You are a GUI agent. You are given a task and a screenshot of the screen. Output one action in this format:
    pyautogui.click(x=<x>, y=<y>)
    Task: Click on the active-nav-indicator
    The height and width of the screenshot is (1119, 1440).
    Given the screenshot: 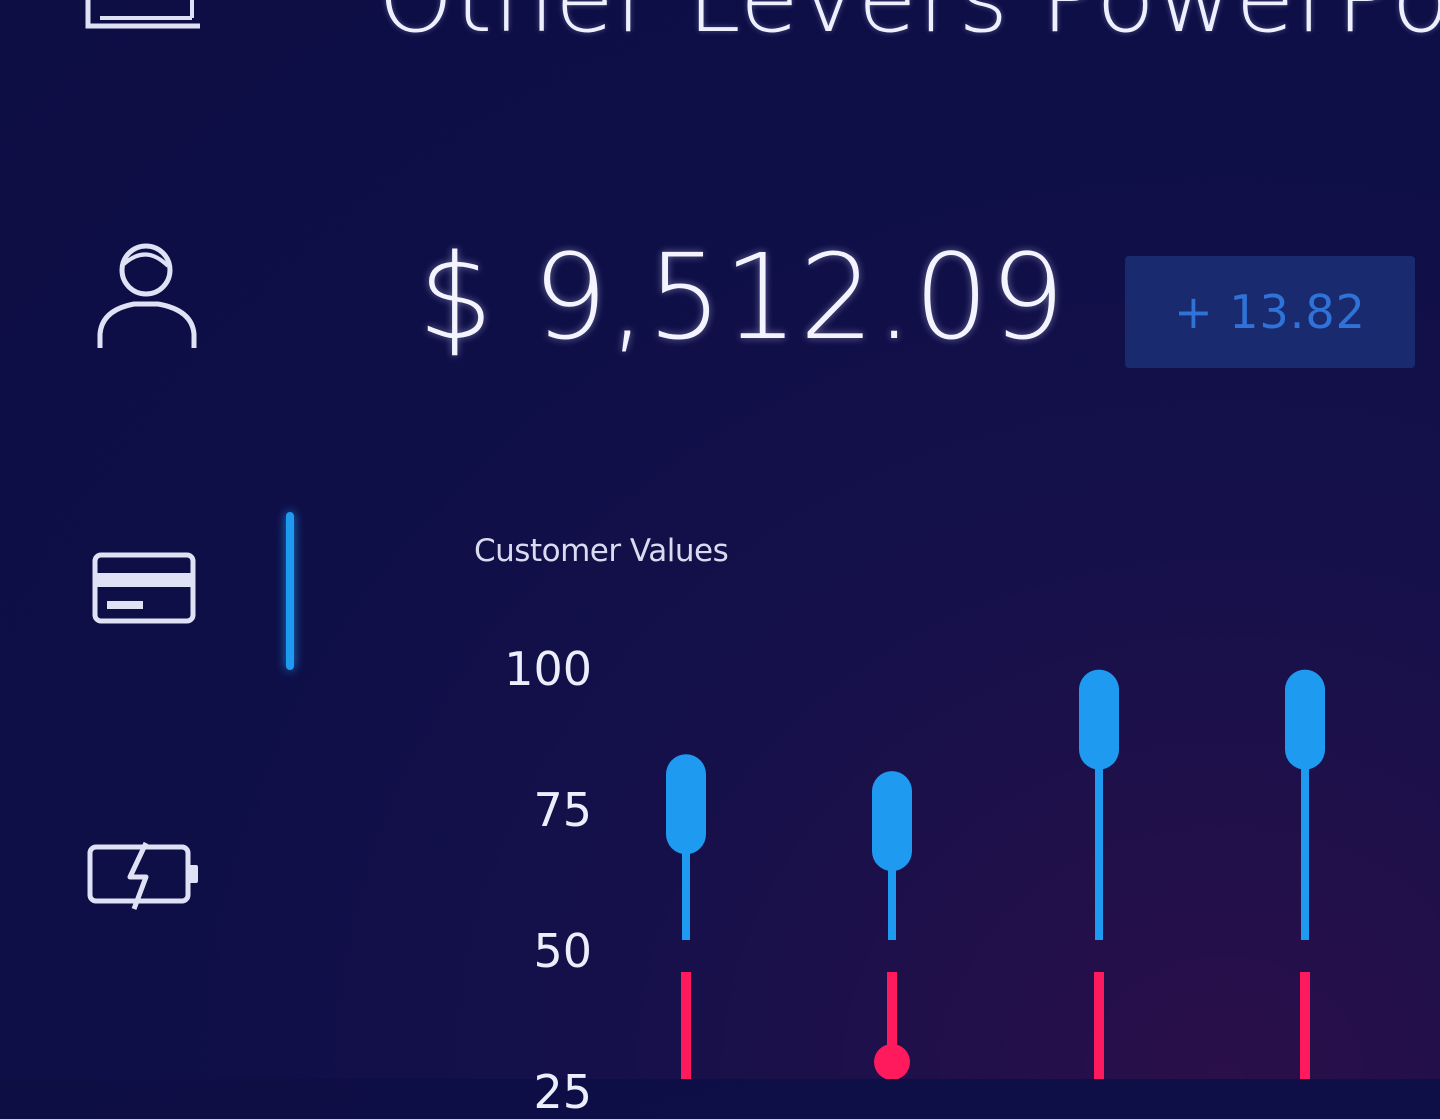 What is the action you would take?
    pyautogui.click(x=290, y=591)
    